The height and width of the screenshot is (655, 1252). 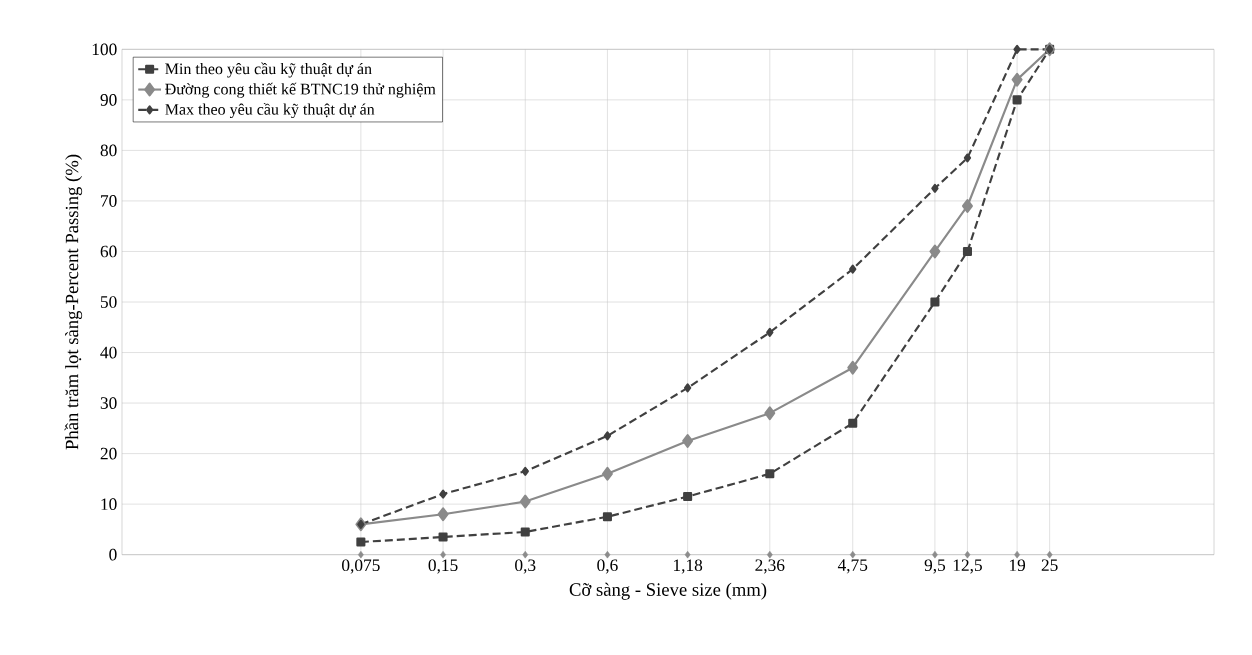 What do you see at coordinates (109, 504) in the screenshot?
I see `y-tick-label: 10` at bounding box center [109, 504].